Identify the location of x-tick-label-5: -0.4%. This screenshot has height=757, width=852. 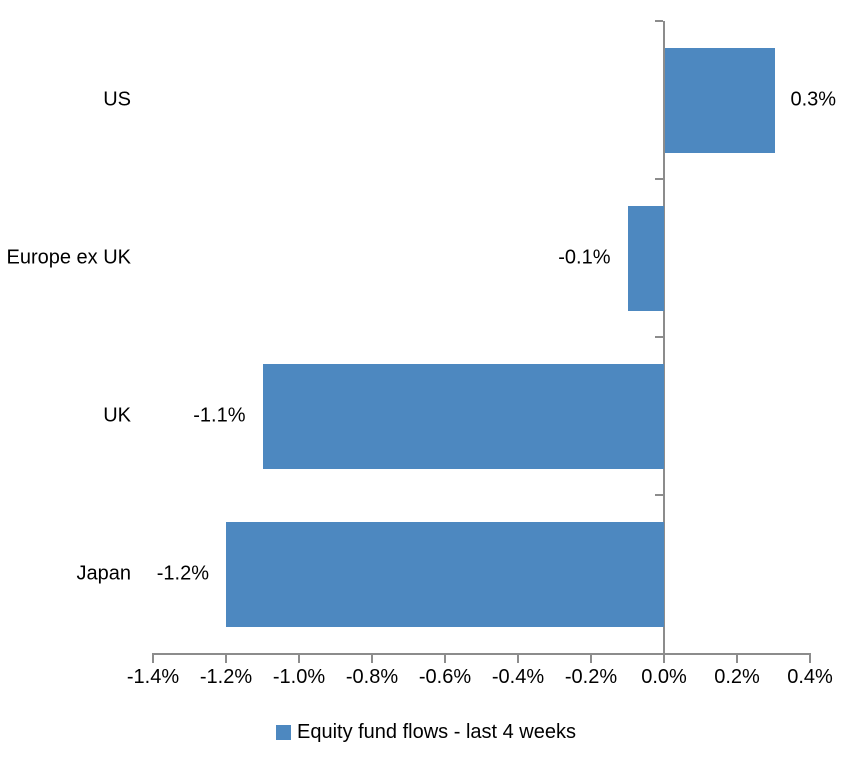
(518, 677).